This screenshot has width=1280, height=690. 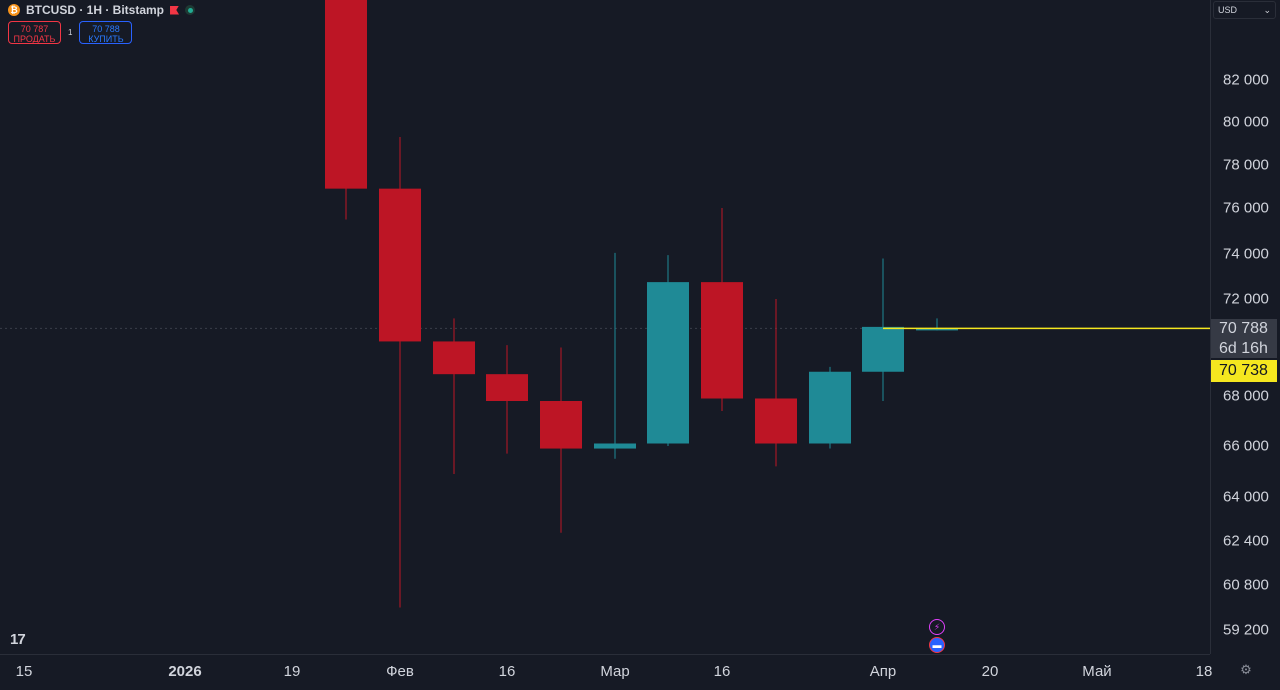 I want to click on sell-label: ПРОДАТЬ, so click(x=34, y=39).